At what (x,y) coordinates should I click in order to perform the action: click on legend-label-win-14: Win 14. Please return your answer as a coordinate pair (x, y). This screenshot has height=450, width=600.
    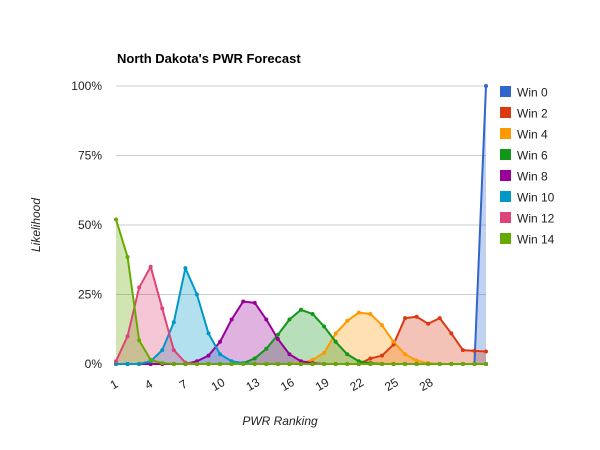
    Looking at the image, I should click on (536, 240).